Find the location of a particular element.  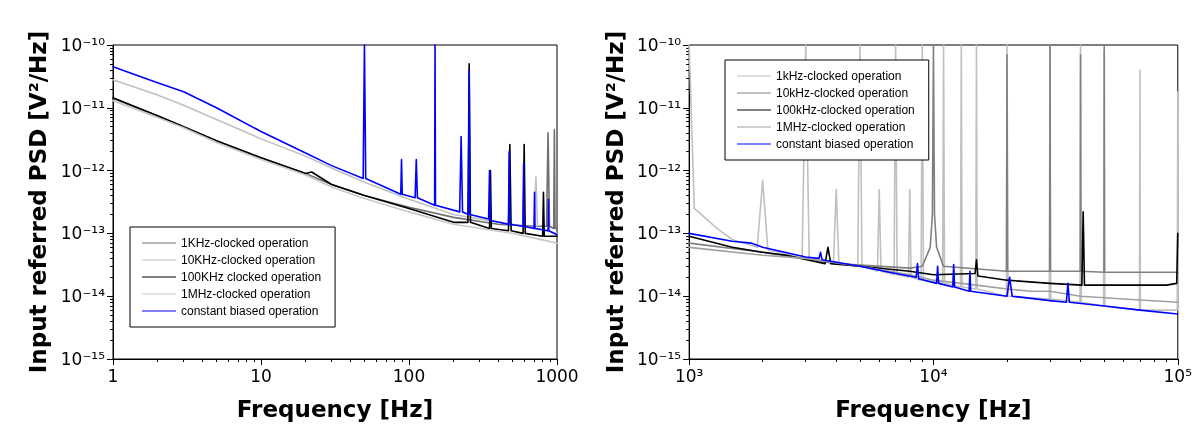

y-tick-label: 10⁻¹⁵ is located at coordinates (82, 359).